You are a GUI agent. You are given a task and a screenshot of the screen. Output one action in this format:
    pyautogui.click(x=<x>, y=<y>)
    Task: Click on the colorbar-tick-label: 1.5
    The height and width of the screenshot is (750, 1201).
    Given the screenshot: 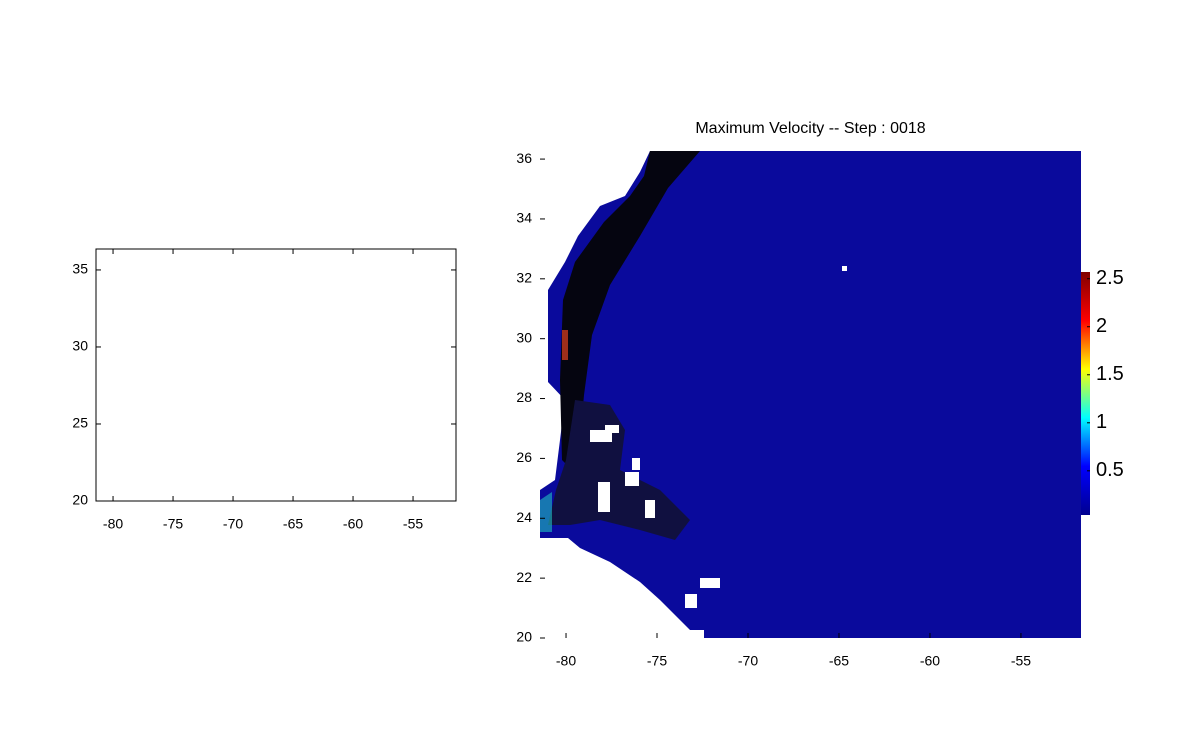 What is the action you would take?
    pyautogui.click(x=1110, y=374)
    